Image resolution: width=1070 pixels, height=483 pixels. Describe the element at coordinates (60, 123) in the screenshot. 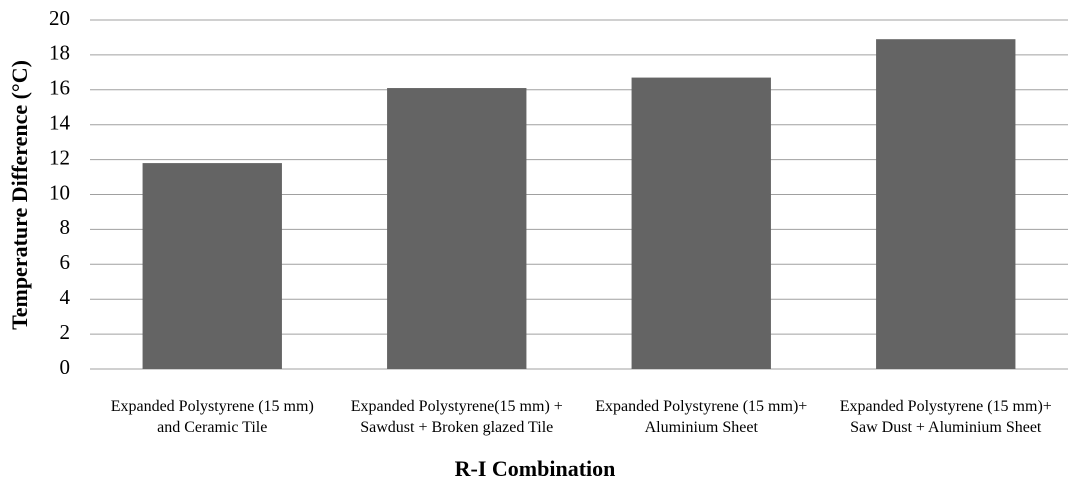

I see `y-tick-label: 14` at that location.